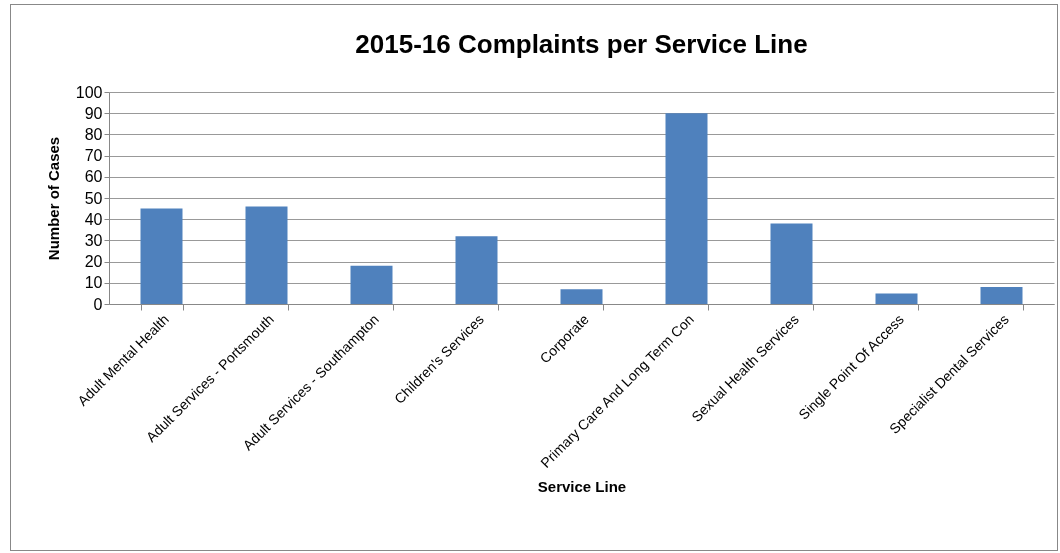 The width and height of the screenshot is (1060, 553). What do you see at coordinates (93, 283) in the screenshot?
I see `y-tick-label: 10` at bounding box center [93, 283].